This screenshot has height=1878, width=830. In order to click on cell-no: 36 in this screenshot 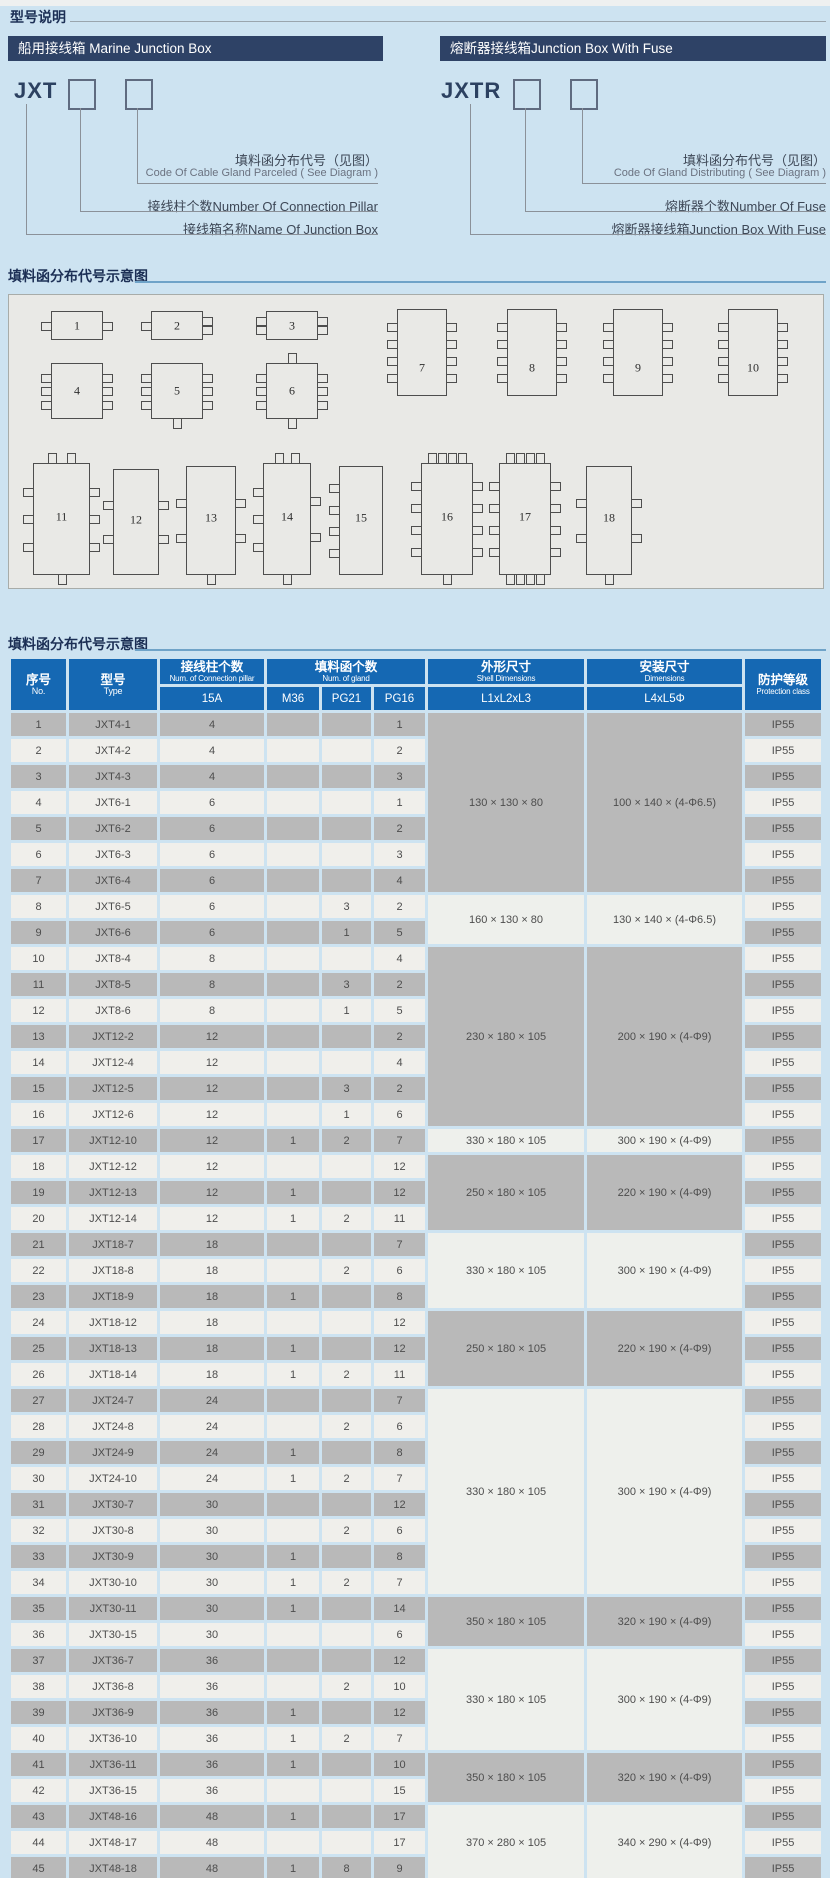, I will do `click(38, 1634)`.